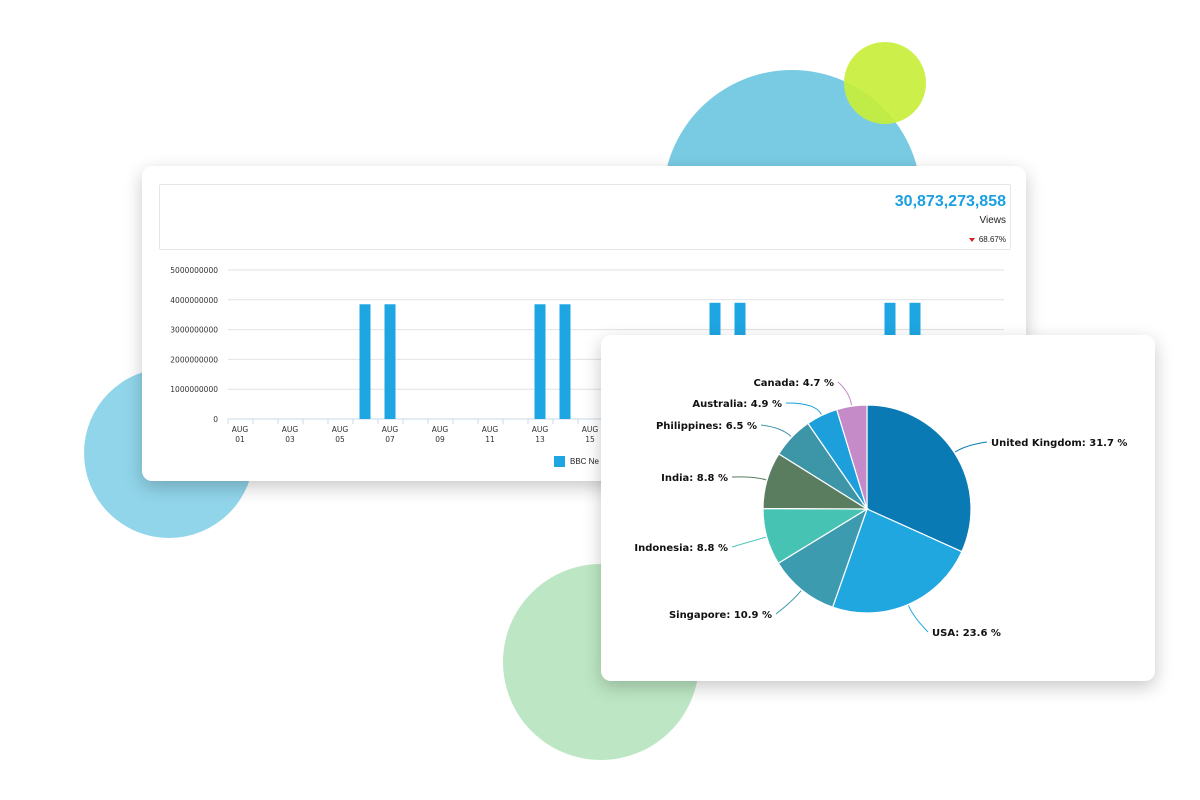  Describe the element at coordinates (823, 557) in the screenshot. I see `pie-slice-singapore` at that location.